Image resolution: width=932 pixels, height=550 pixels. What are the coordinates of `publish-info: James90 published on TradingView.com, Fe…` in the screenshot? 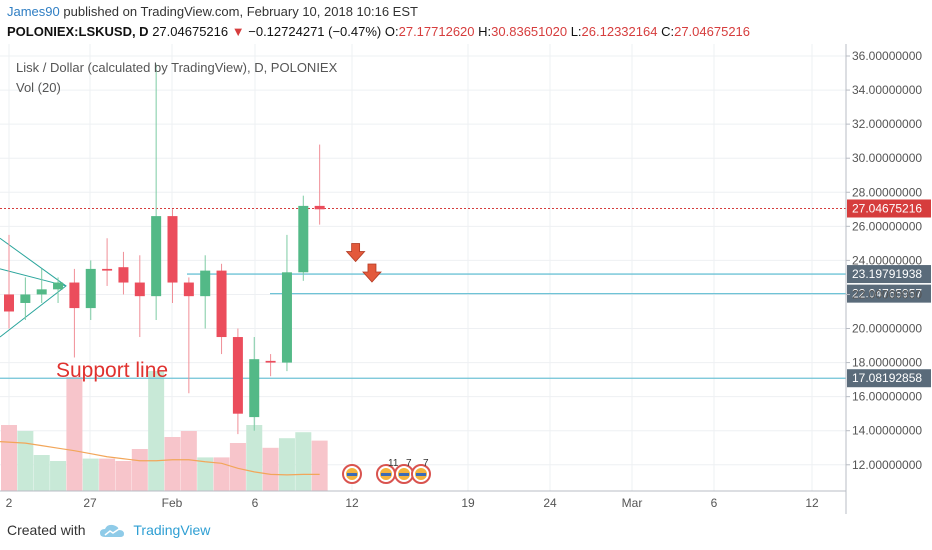 It's located at (212, 11).